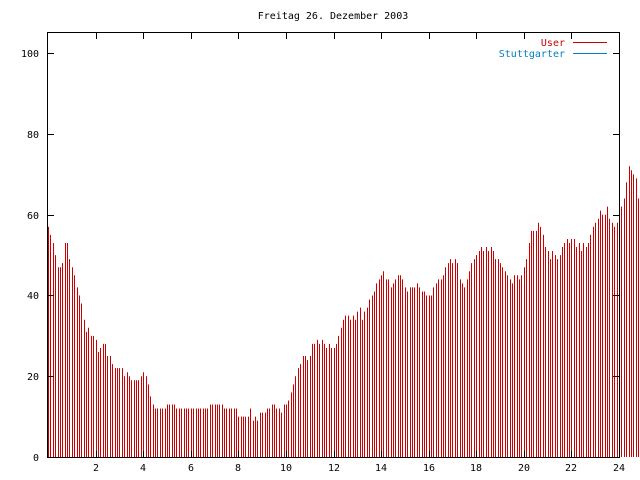 This screenshot has height=480, width=640. Describe the element at coordinates (524, 468) in the screenshot. I see `x-tick-label: 20` at that location.